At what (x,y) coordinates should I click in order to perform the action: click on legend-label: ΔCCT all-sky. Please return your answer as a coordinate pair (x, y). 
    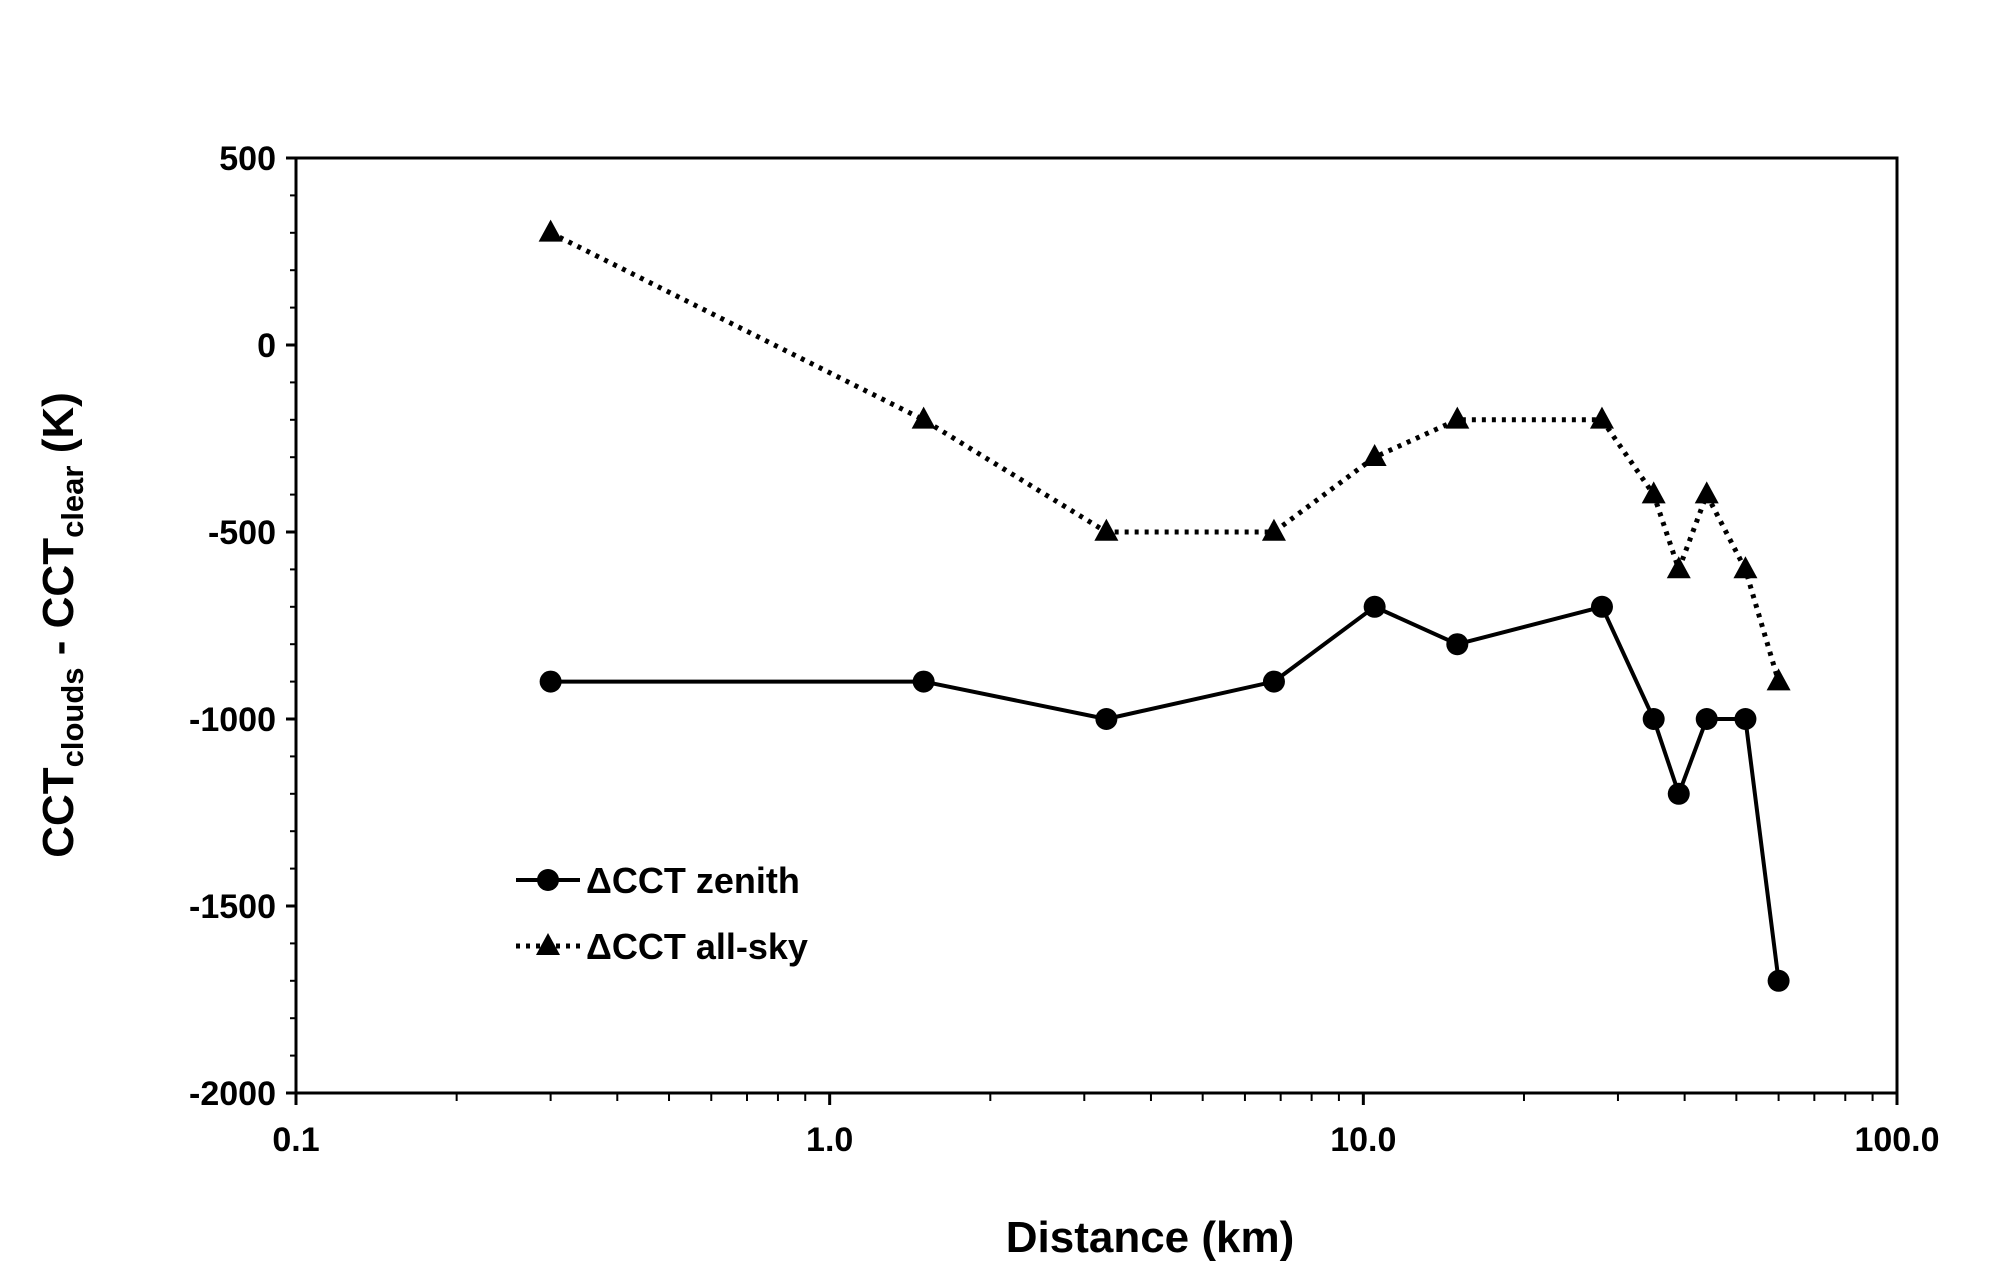
    Looking at the image, I should click on (697, 946).